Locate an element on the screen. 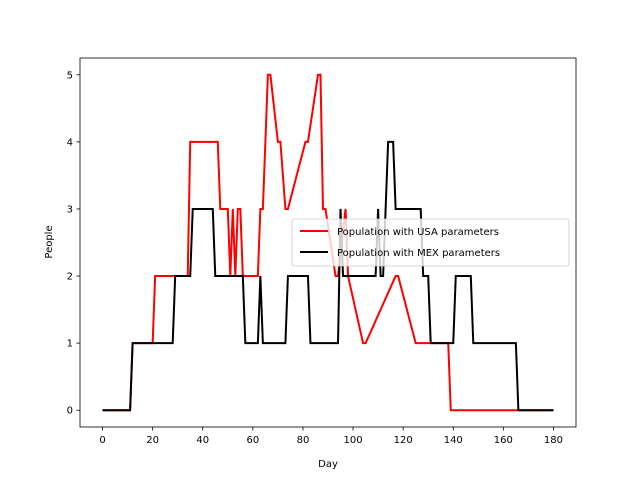  y-tick-label: 1 is located at coordinates (70, 344).